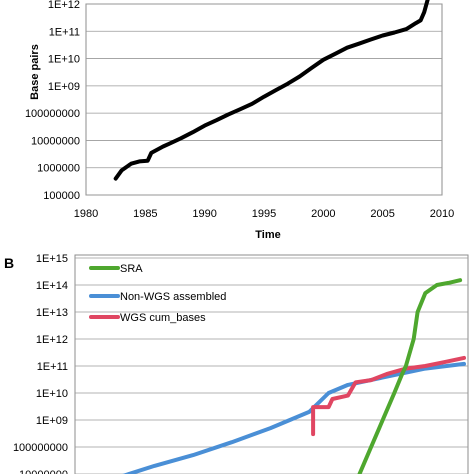  What do you see at coordinates (204, 214) in the screenshot?
I see `x-tick-label: 1990` at bounding box center [204, 214].